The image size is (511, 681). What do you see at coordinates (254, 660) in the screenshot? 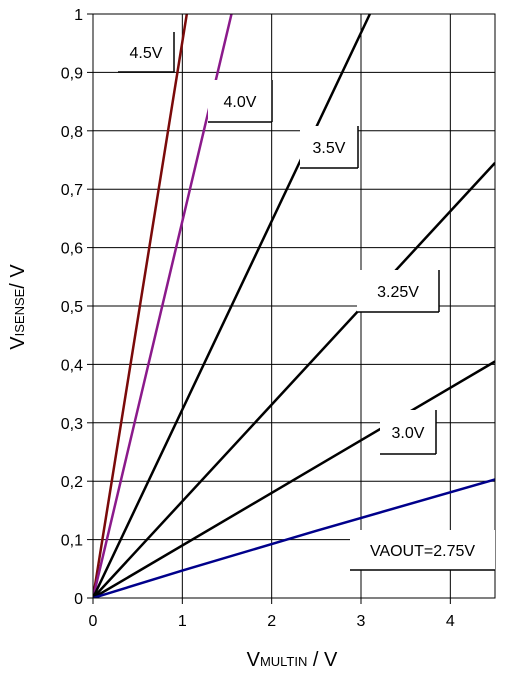
I see `x-axis-title-main: V` at bounding box center [254, 660].